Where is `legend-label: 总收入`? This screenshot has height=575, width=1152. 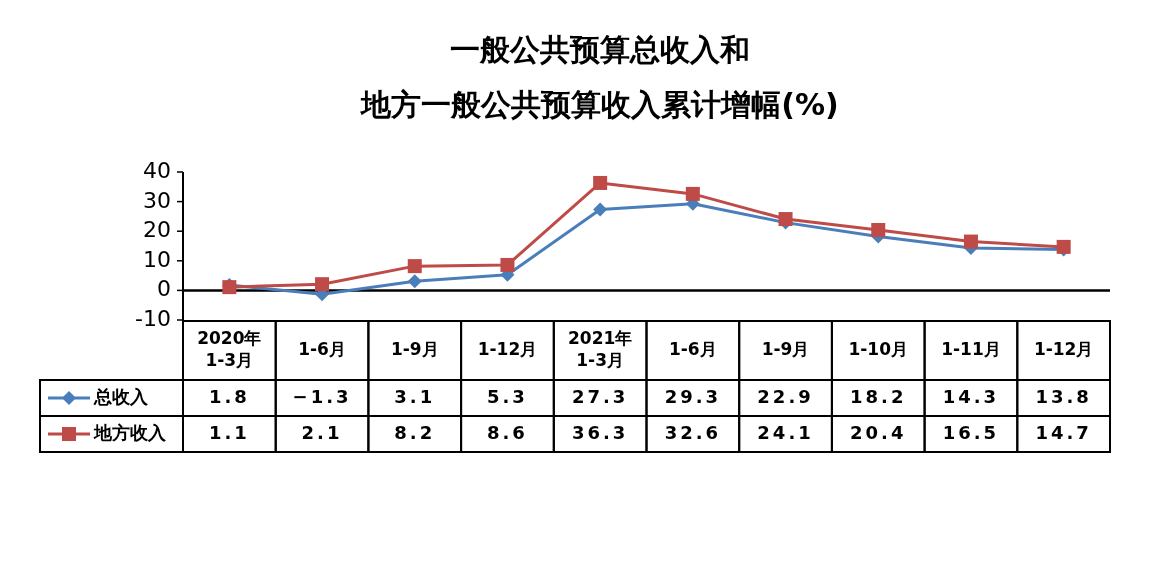 legend-label: 总收入 is located at coordinates (121, 396).